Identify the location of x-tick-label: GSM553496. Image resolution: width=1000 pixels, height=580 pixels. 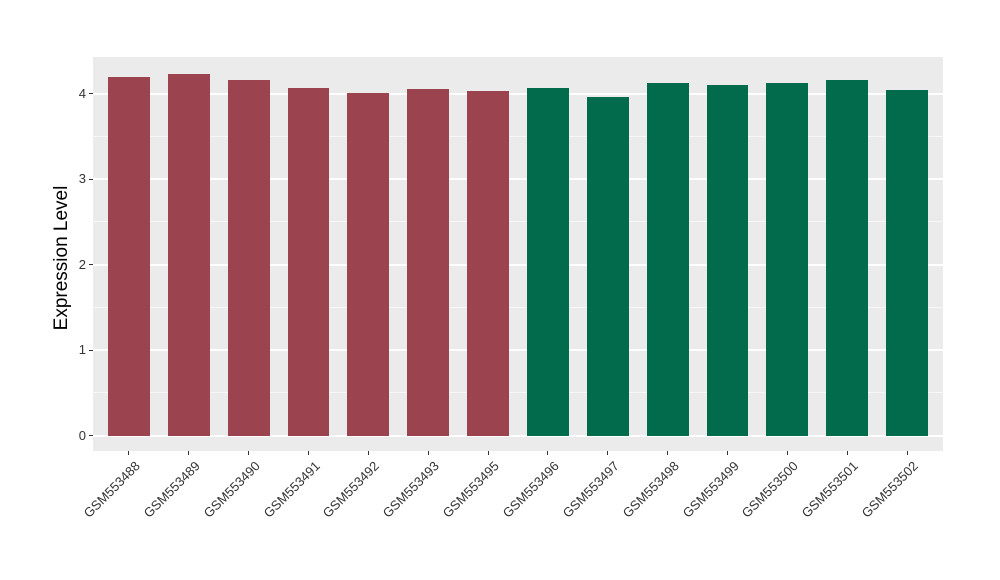
(530, 489).